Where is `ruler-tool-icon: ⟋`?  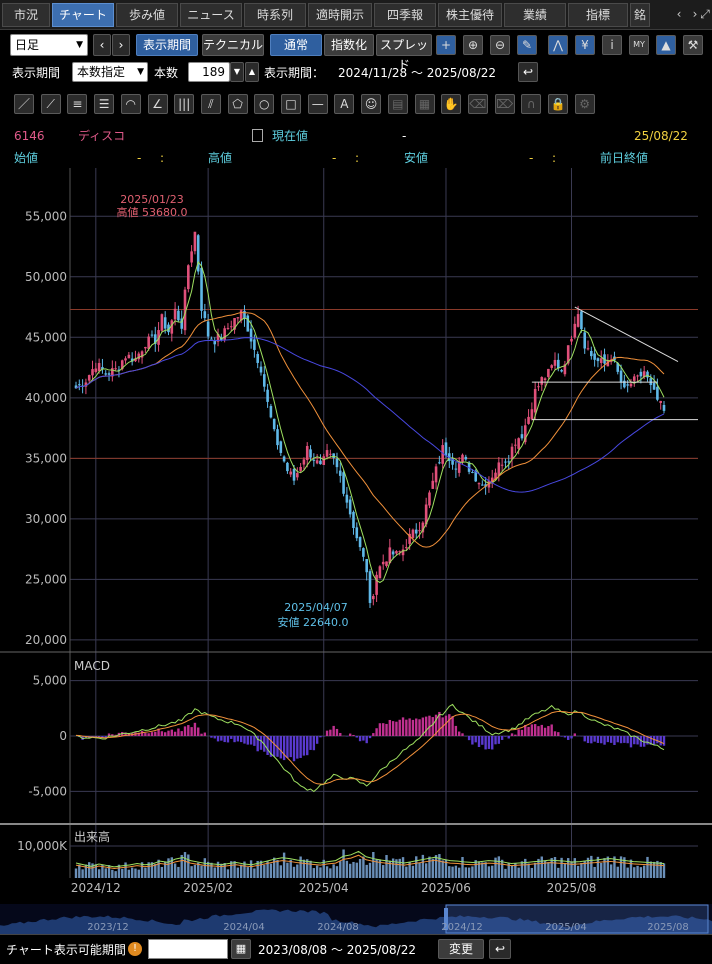 ruler-tool-icon: ⟋ is located at coordinates (50, 104).